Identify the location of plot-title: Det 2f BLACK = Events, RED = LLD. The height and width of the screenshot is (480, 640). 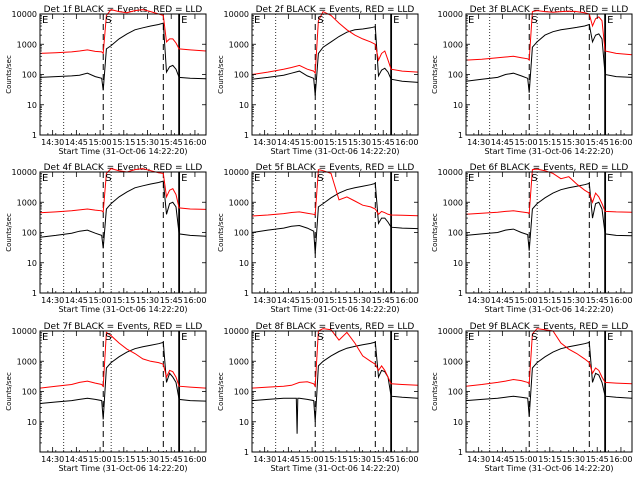
(335, 10).